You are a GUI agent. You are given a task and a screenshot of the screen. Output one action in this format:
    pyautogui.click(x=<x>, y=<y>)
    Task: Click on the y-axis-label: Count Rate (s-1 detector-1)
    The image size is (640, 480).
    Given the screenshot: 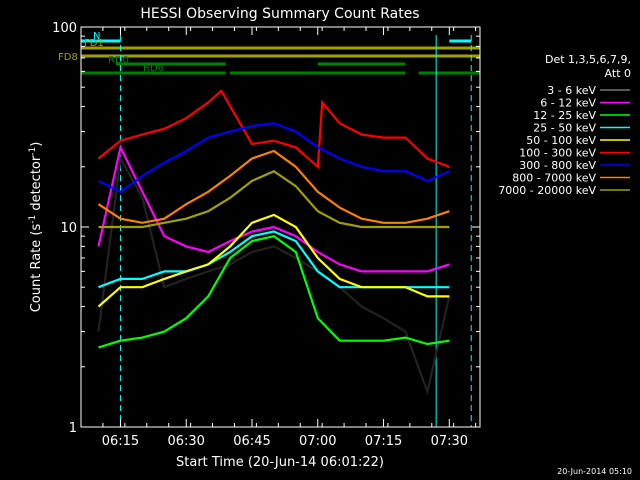 What is the action you would take?
    pyautogui.click(x=36, y=227)
    